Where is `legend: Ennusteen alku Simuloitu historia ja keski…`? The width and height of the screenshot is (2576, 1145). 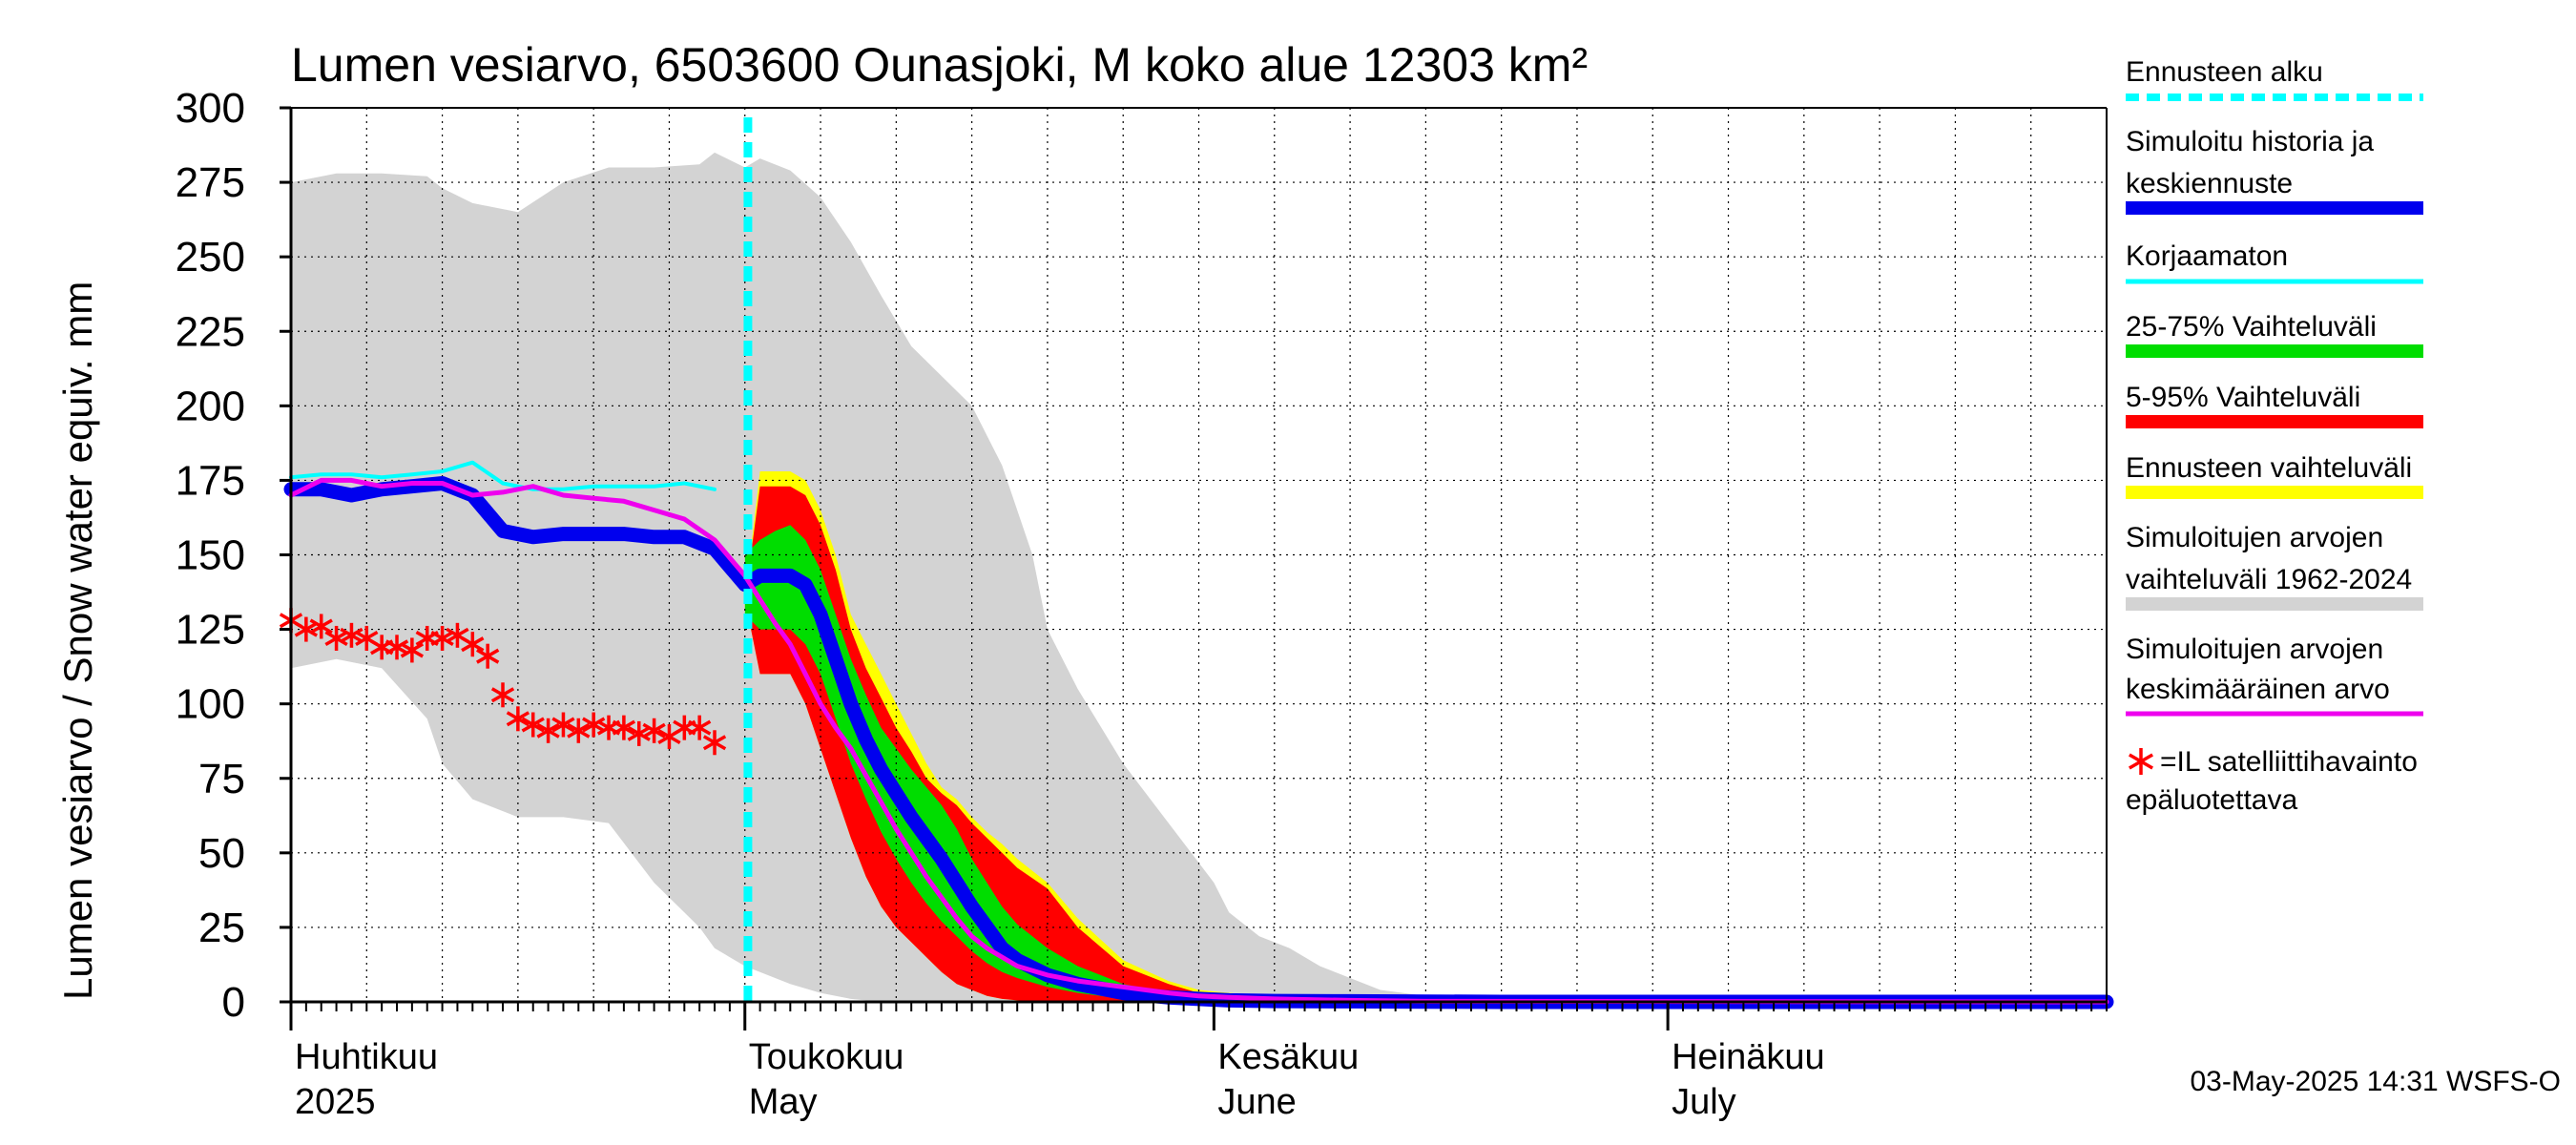 legend: Ennusteen alku Simuloitu historia ja keski… is located at coordinates (2274, 436).